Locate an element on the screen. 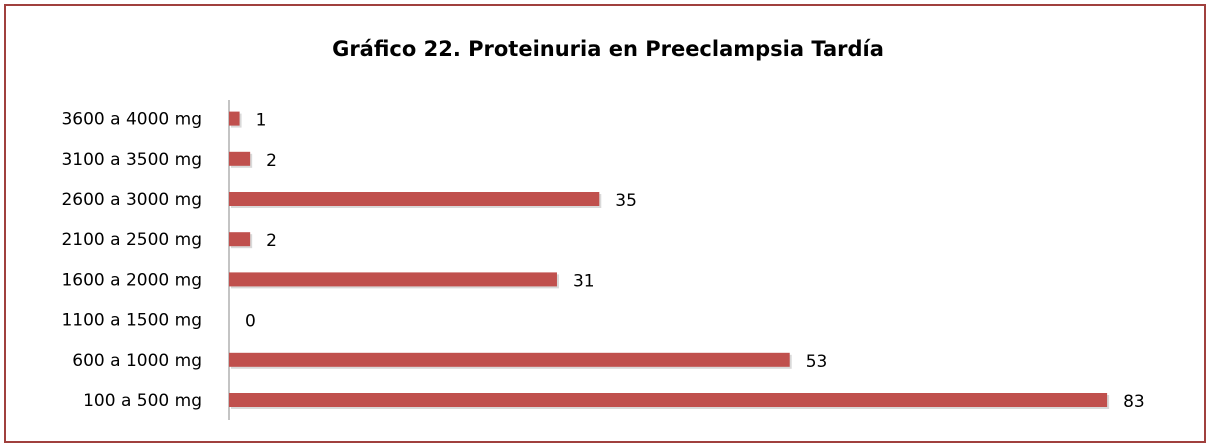 This screenshot has height=447, width=1210. y-tick-label: 2600 a 3000 mg is located at coordinates (131, 200).